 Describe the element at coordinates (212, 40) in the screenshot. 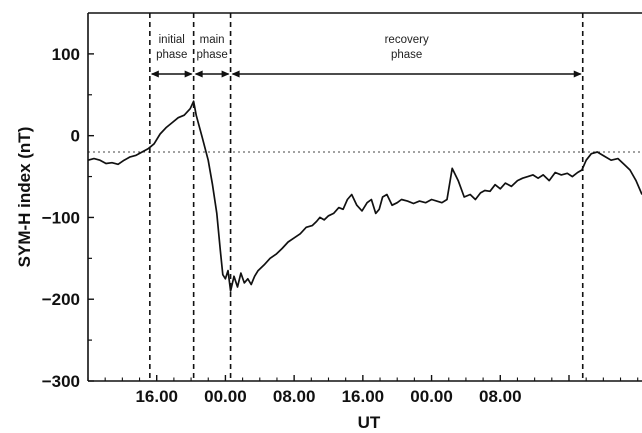

I see `phase-label: main` at that location.